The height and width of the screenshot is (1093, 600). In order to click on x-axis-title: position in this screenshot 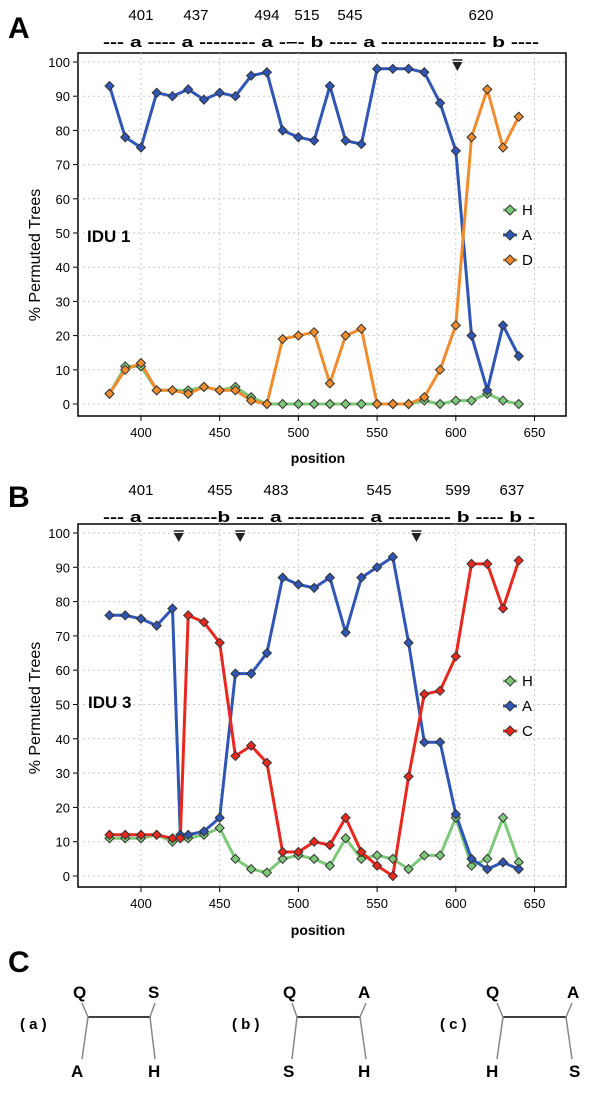, I will do `click(318, 458)`.